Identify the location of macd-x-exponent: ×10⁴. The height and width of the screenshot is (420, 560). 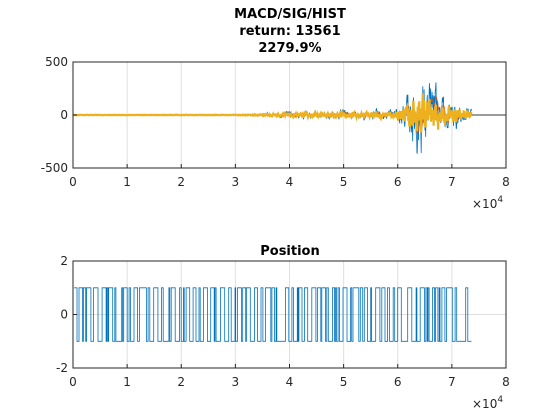
(487, 203).